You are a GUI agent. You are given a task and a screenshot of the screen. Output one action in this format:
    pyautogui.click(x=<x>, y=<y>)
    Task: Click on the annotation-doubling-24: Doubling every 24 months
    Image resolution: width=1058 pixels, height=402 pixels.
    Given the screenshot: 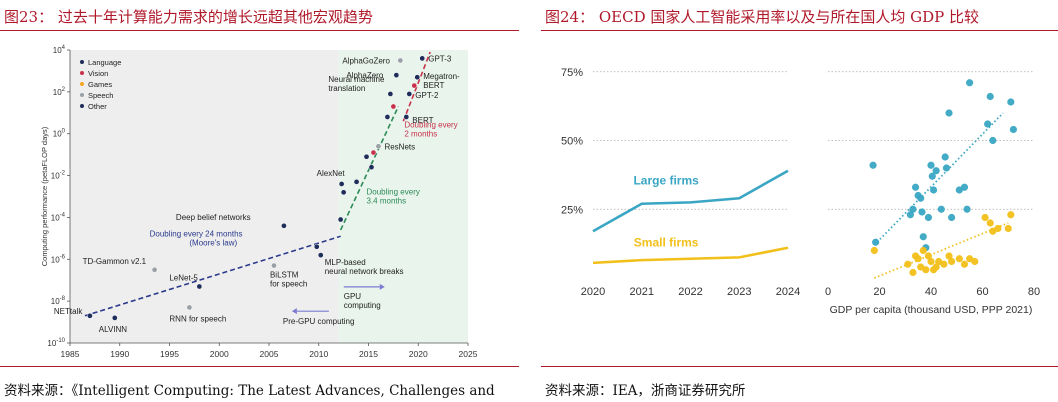 What is the action you would take?
    pyautogui.click(x=196, y=233)
    